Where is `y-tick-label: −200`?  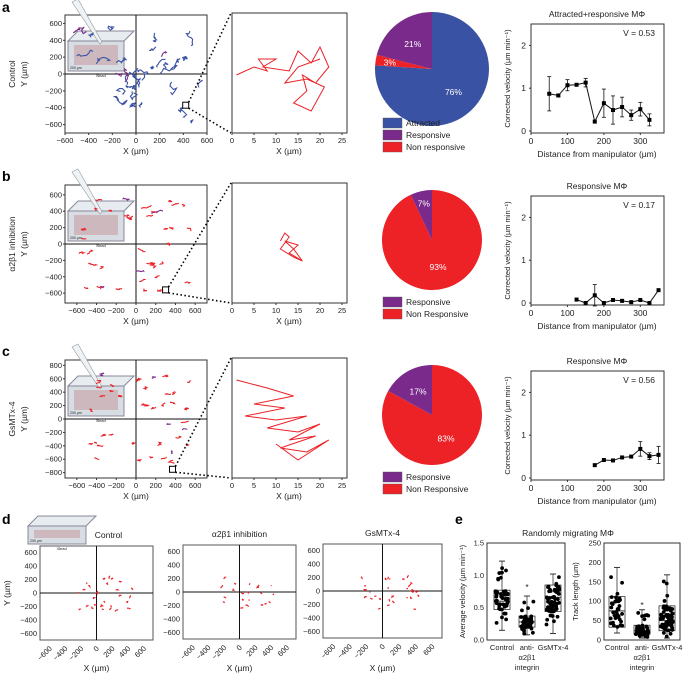 y-tick-label: −200 is located at coordinates (171, 605).